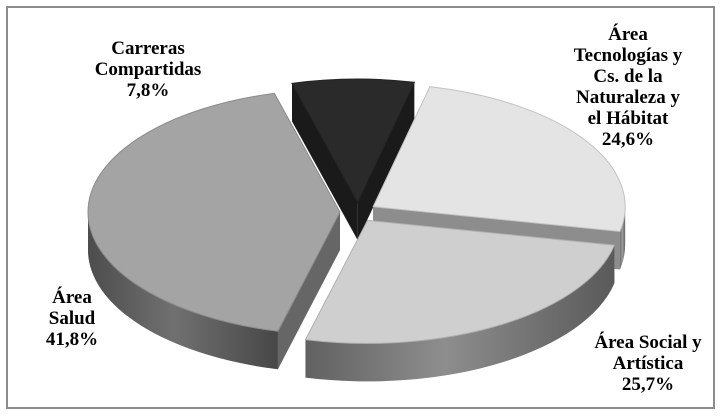 The width and height of the screenshot is (723, 417). Describe the element at coordinates (628, 76) in the screenshot. I see `slice-label-line: Cs. de la` at that location.